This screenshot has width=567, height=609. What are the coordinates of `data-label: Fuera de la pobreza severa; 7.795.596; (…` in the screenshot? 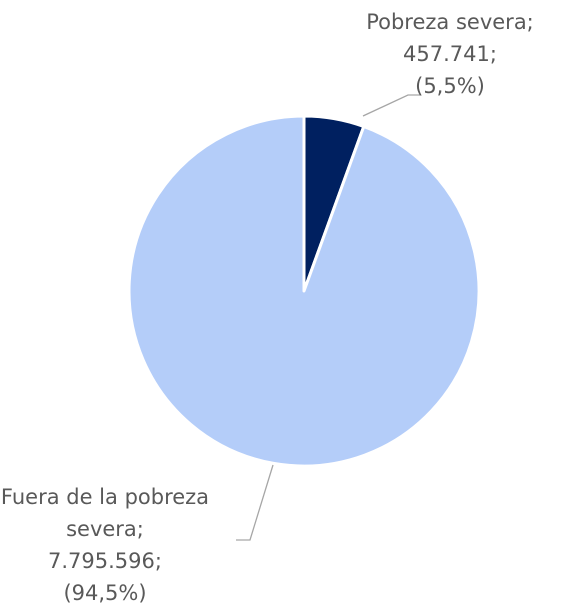 It's located at (105, 545).